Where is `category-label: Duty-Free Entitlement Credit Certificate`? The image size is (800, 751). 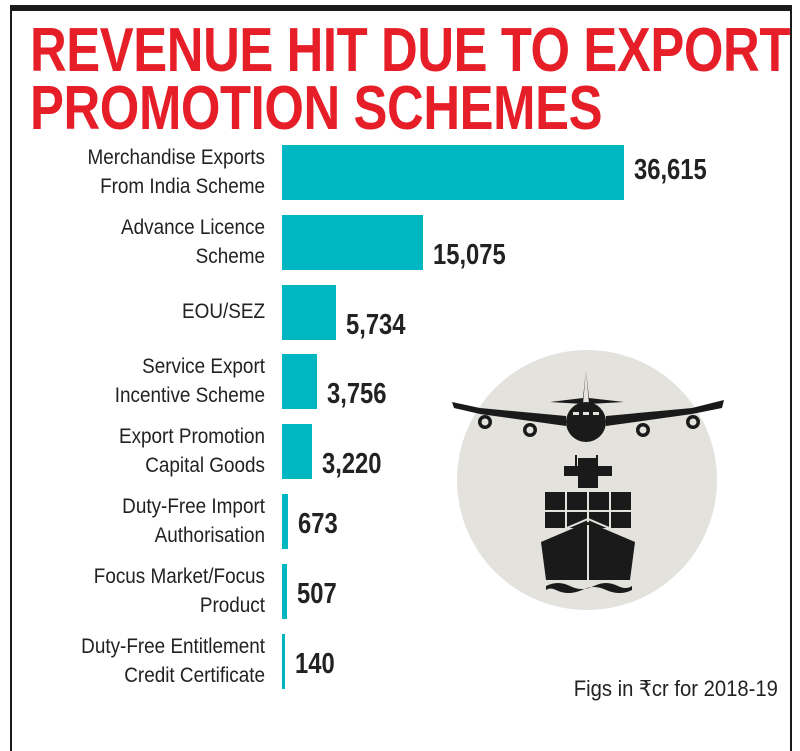 category-label: Duty-Free Entitlement Credit Certificate is located at coordinates (148, 661).